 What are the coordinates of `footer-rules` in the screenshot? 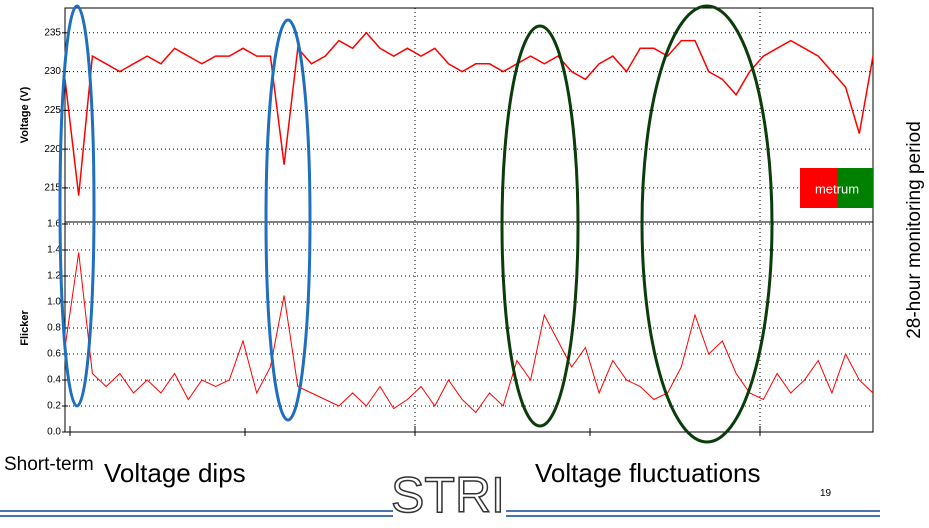 It's located at (440, 513).